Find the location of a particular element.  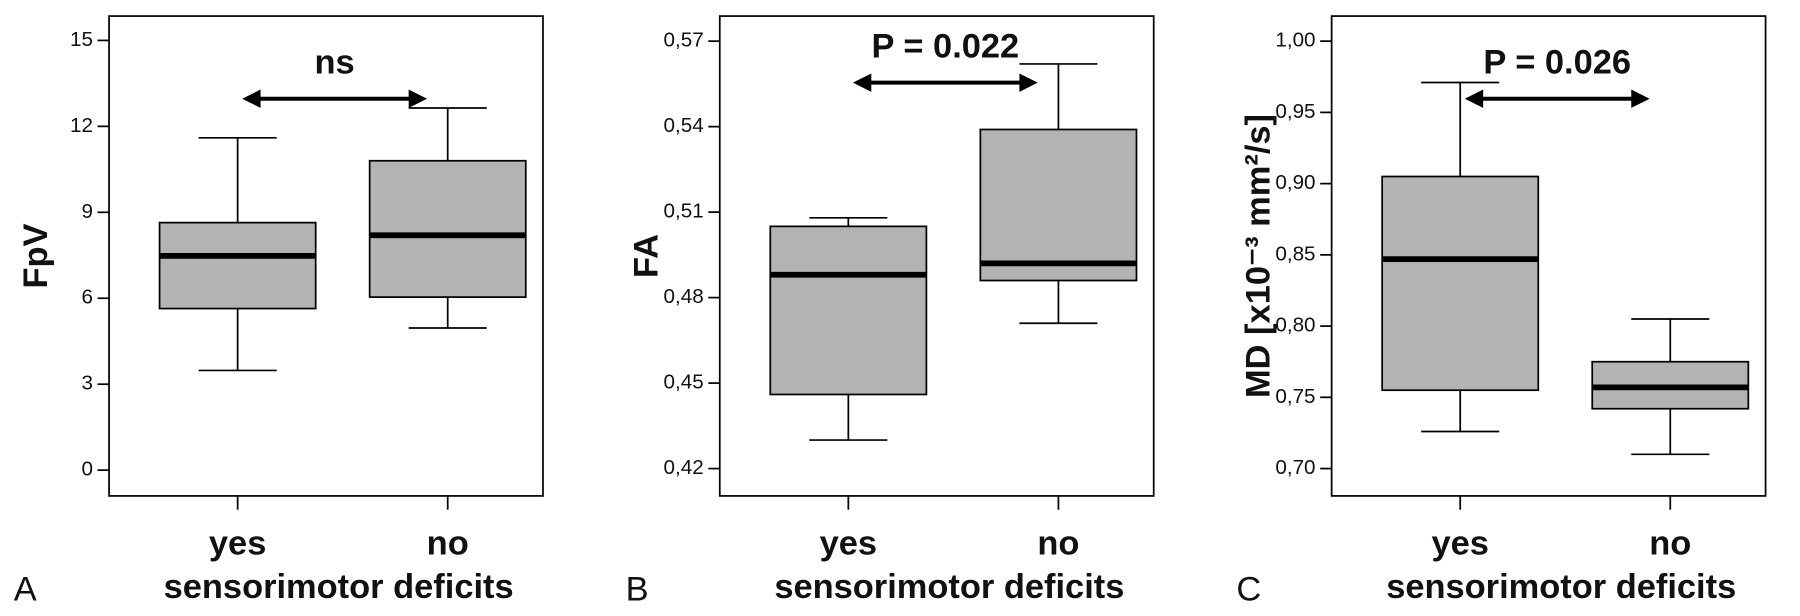

y-tick-label: 1,00 is located at coordinates (1295, 40).